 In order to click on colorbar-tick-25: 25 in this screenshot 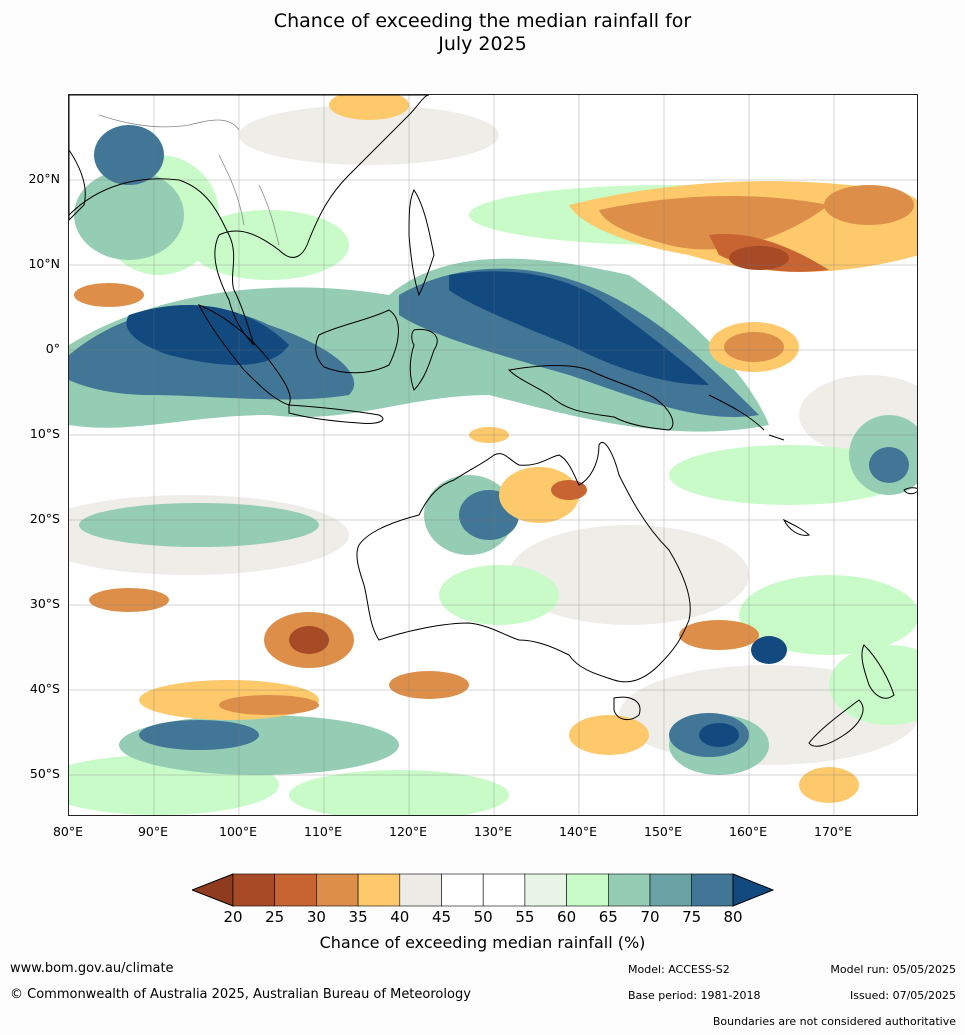, I will do `click(275, 917)`.